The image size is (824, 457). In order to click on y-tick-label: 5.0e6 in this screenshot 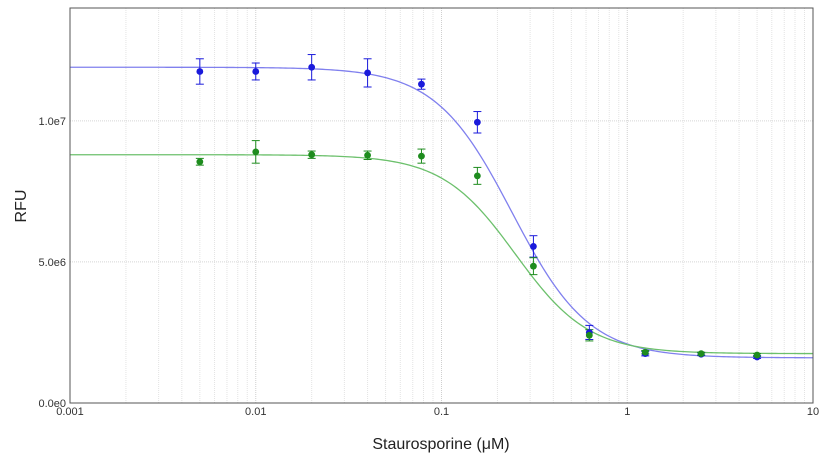, I will do `click(52, 263)`.